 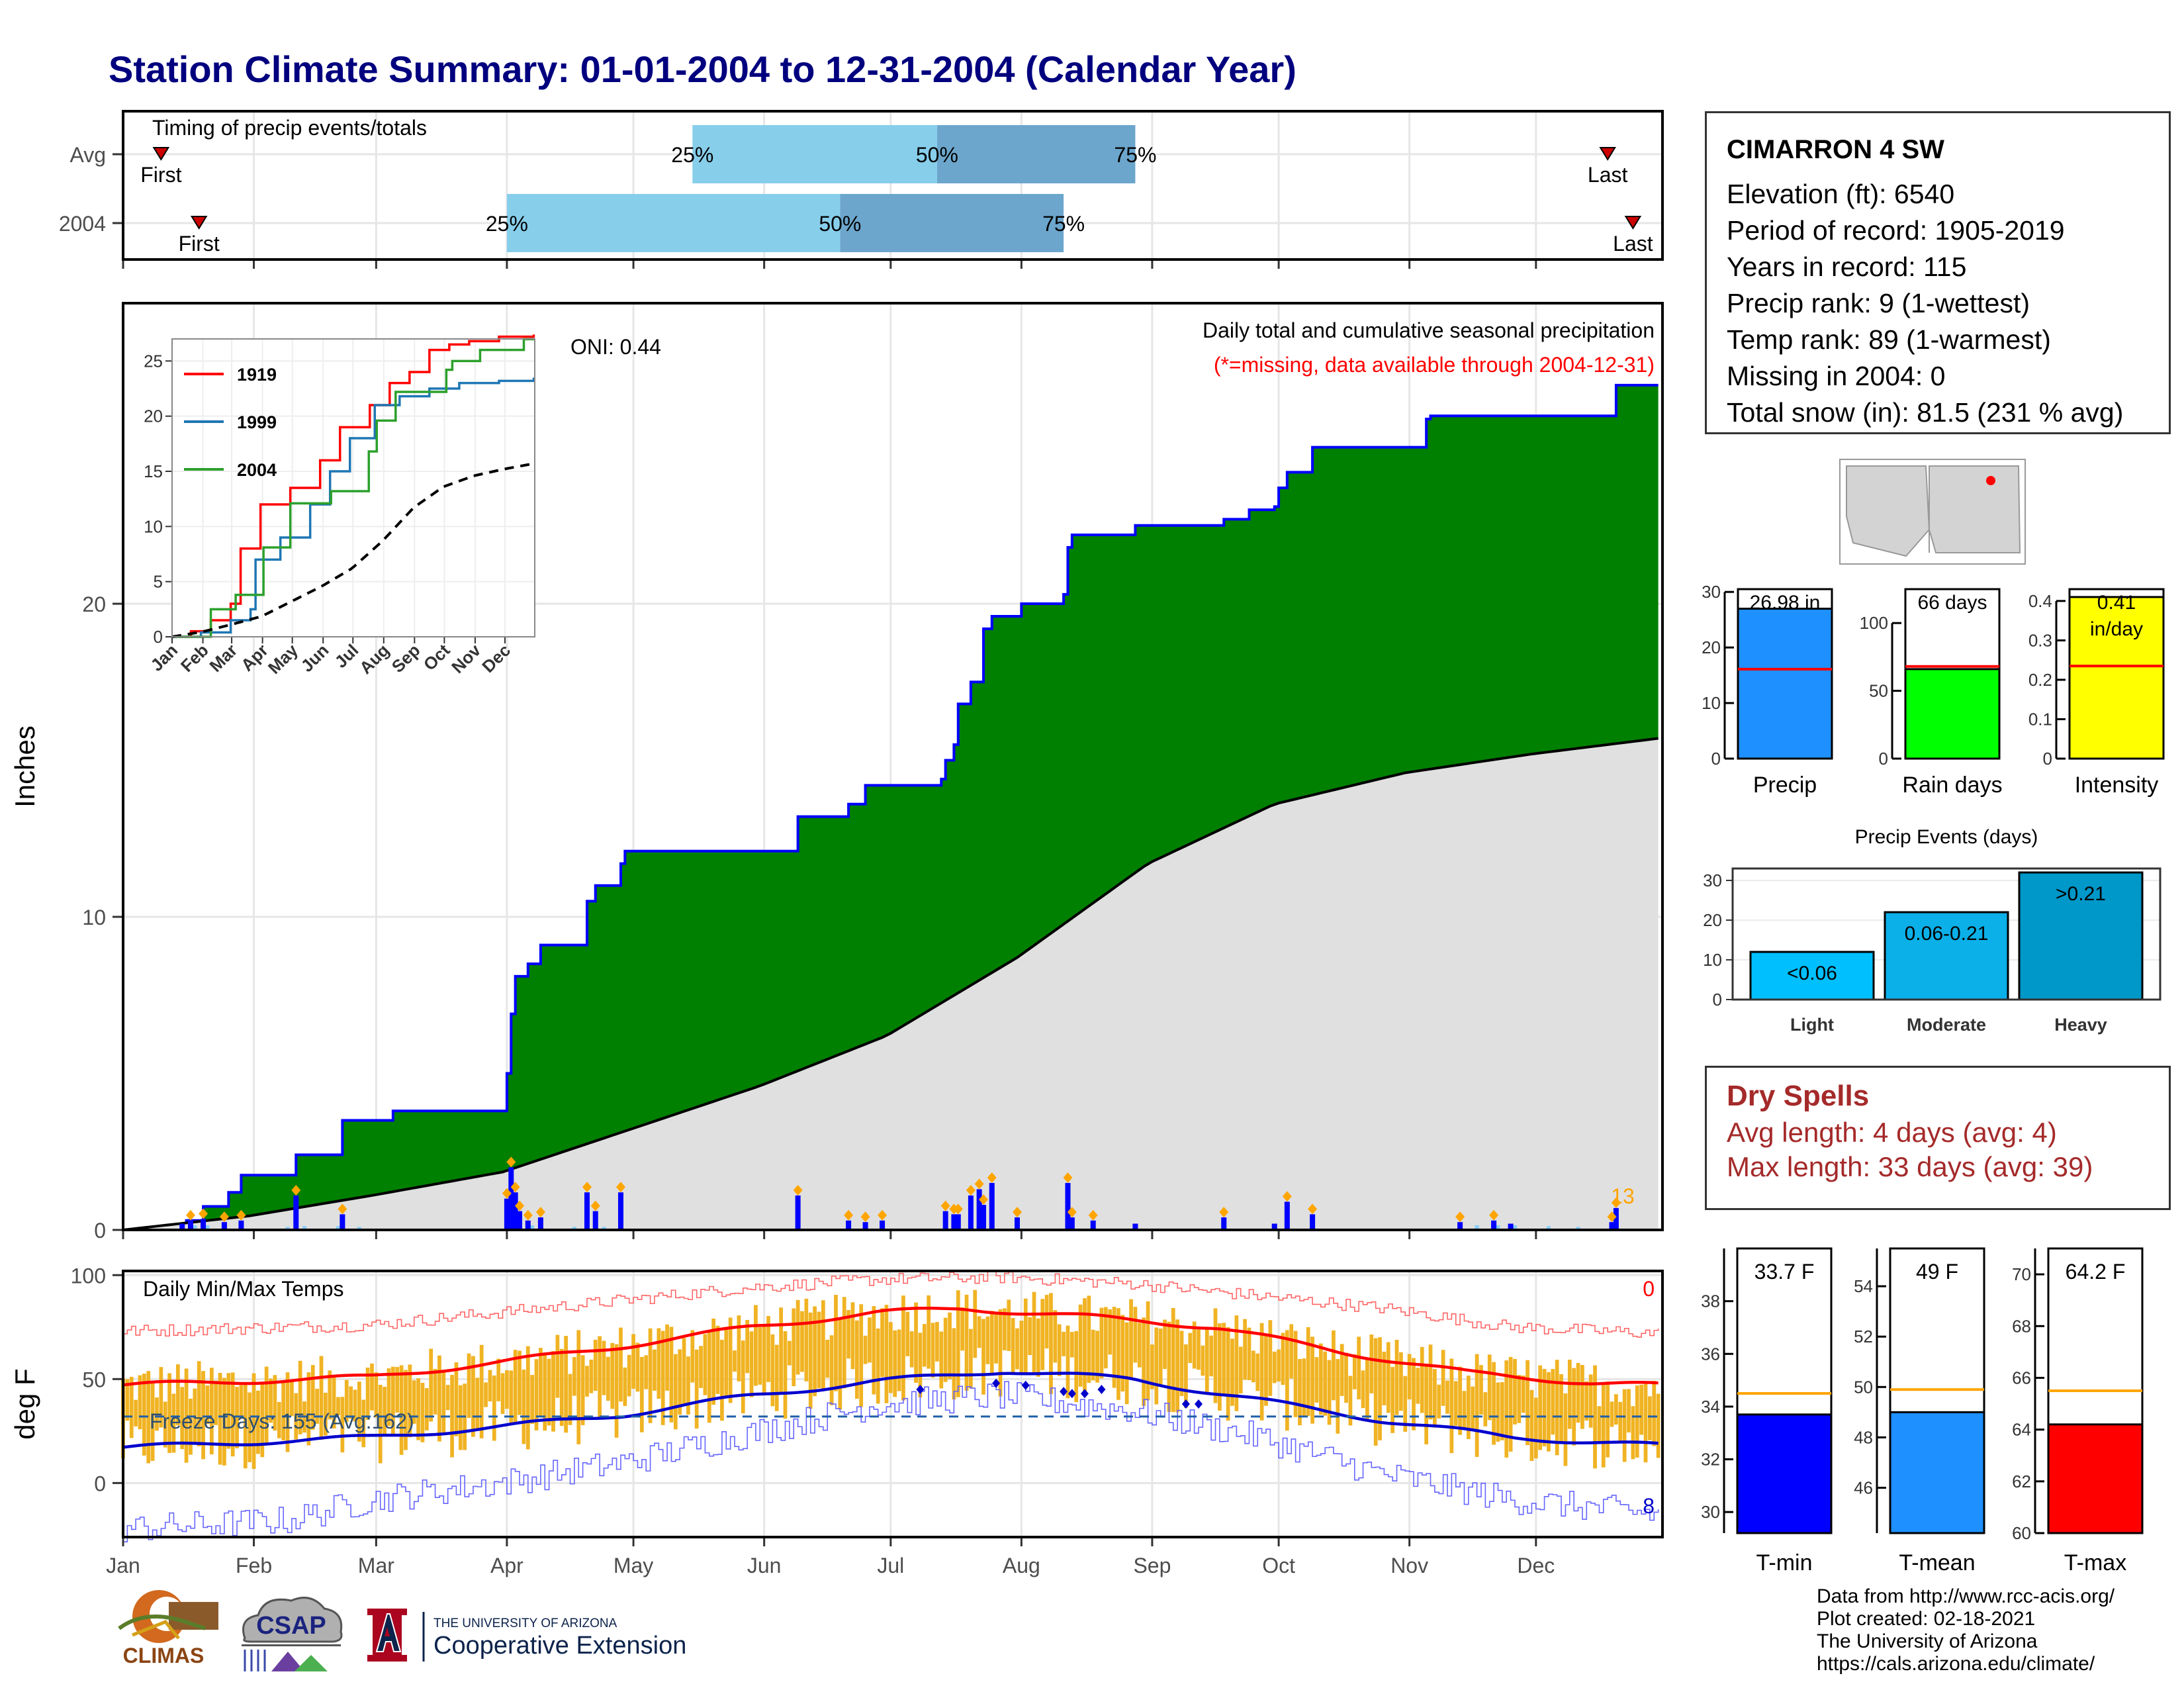 I want to click on inset-ytick-label: 25, so click(x=153, y=361).